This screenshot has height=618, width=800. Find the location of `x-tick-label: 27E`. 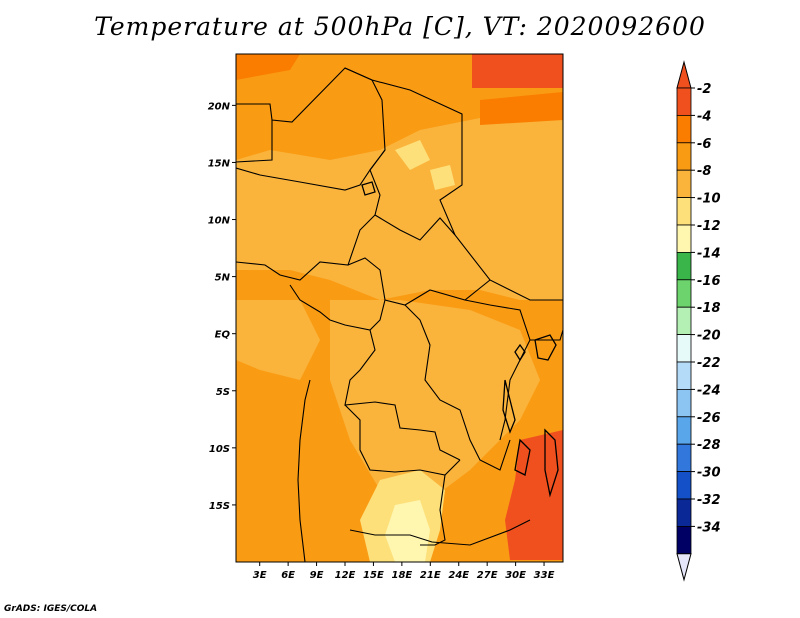

x-tick-label: 27E is located at coordinates (487, 575).